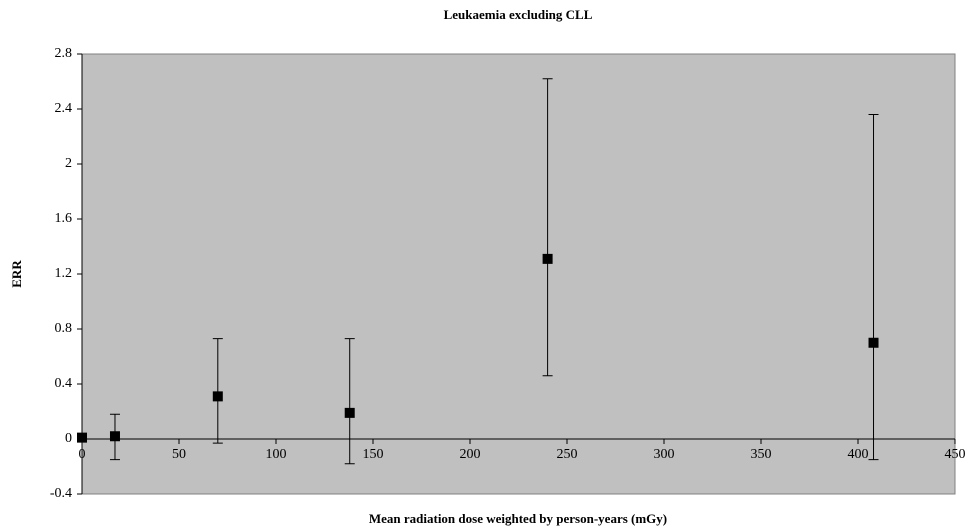 The width and height of the screenshot is (968, 530). Describe the element at coordinates (61, 493) in the screenshot. I see `y-tick-label: -0.4` at that location.